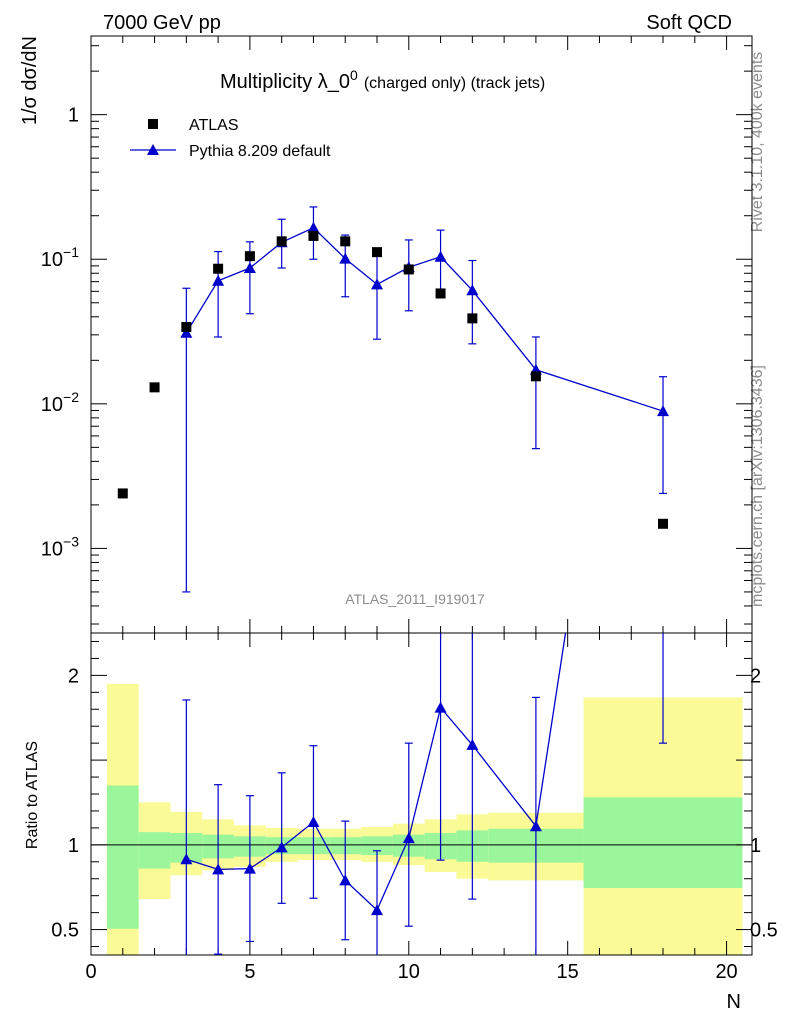  What do you see at coordinates (376, 772) in the screenshot?
I see `ratio-series-line` at bounding box center [376, 772].